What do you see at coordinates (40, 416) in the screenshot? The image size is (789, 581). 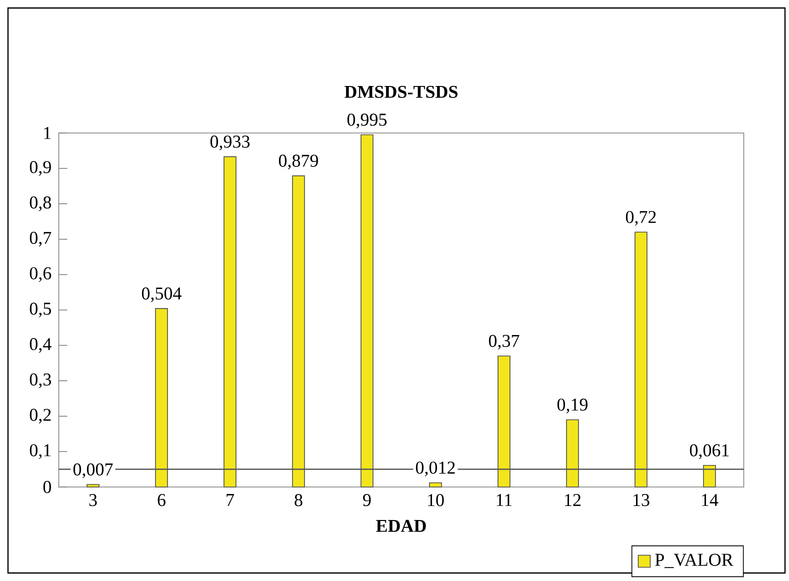 I see `y-tick-label: 0,2` at bounding box center [40, 416].